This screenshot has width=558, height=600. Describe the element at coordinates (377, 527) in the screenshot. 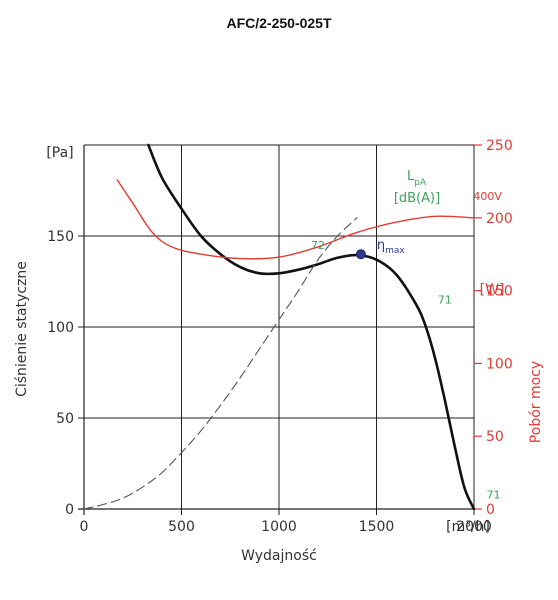

I see `x-tick-label: 1500` at that location.